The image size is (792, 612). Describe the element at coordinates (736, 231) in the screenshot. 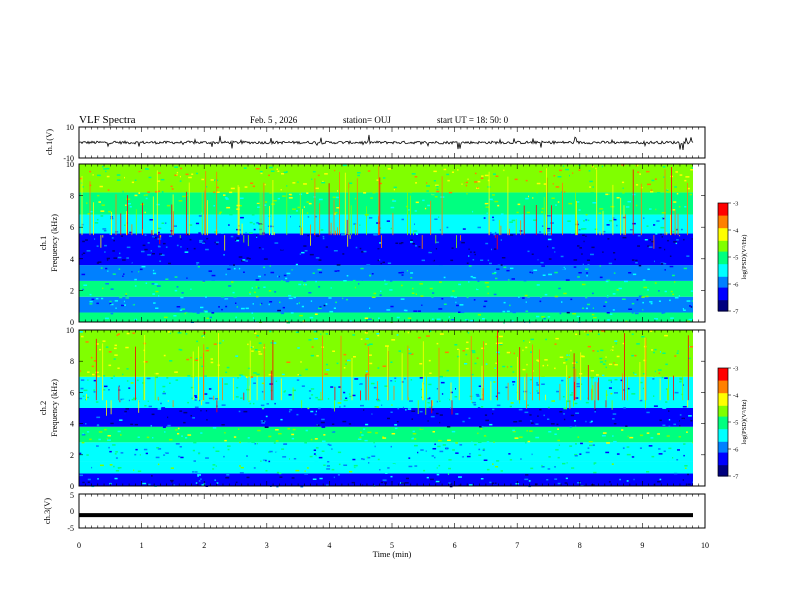

I see `colorbar-tick-label: -4` at that location.